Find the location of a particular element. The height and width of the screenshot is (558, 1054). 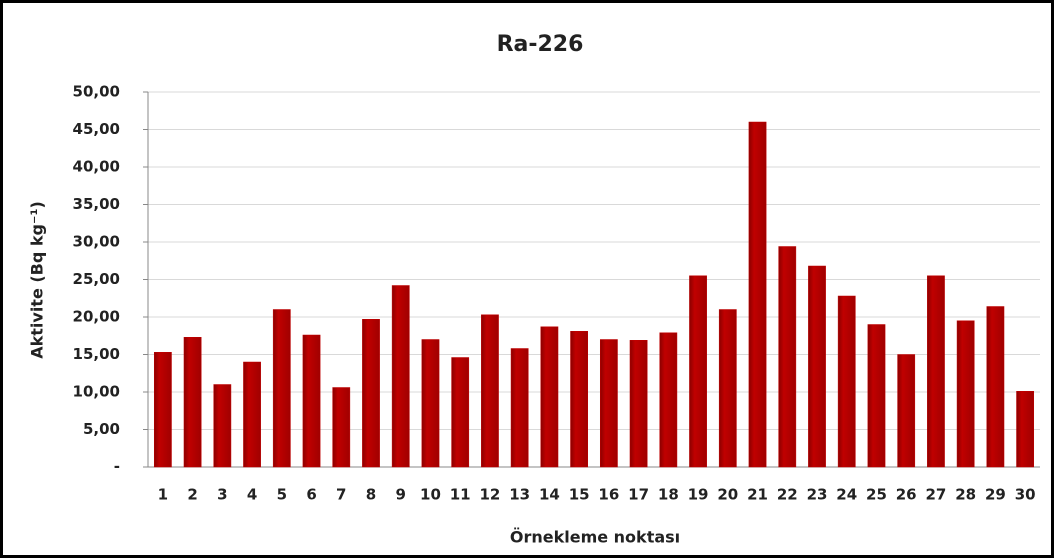

x-tick-label: 11 is located at coordinates (460, 495).